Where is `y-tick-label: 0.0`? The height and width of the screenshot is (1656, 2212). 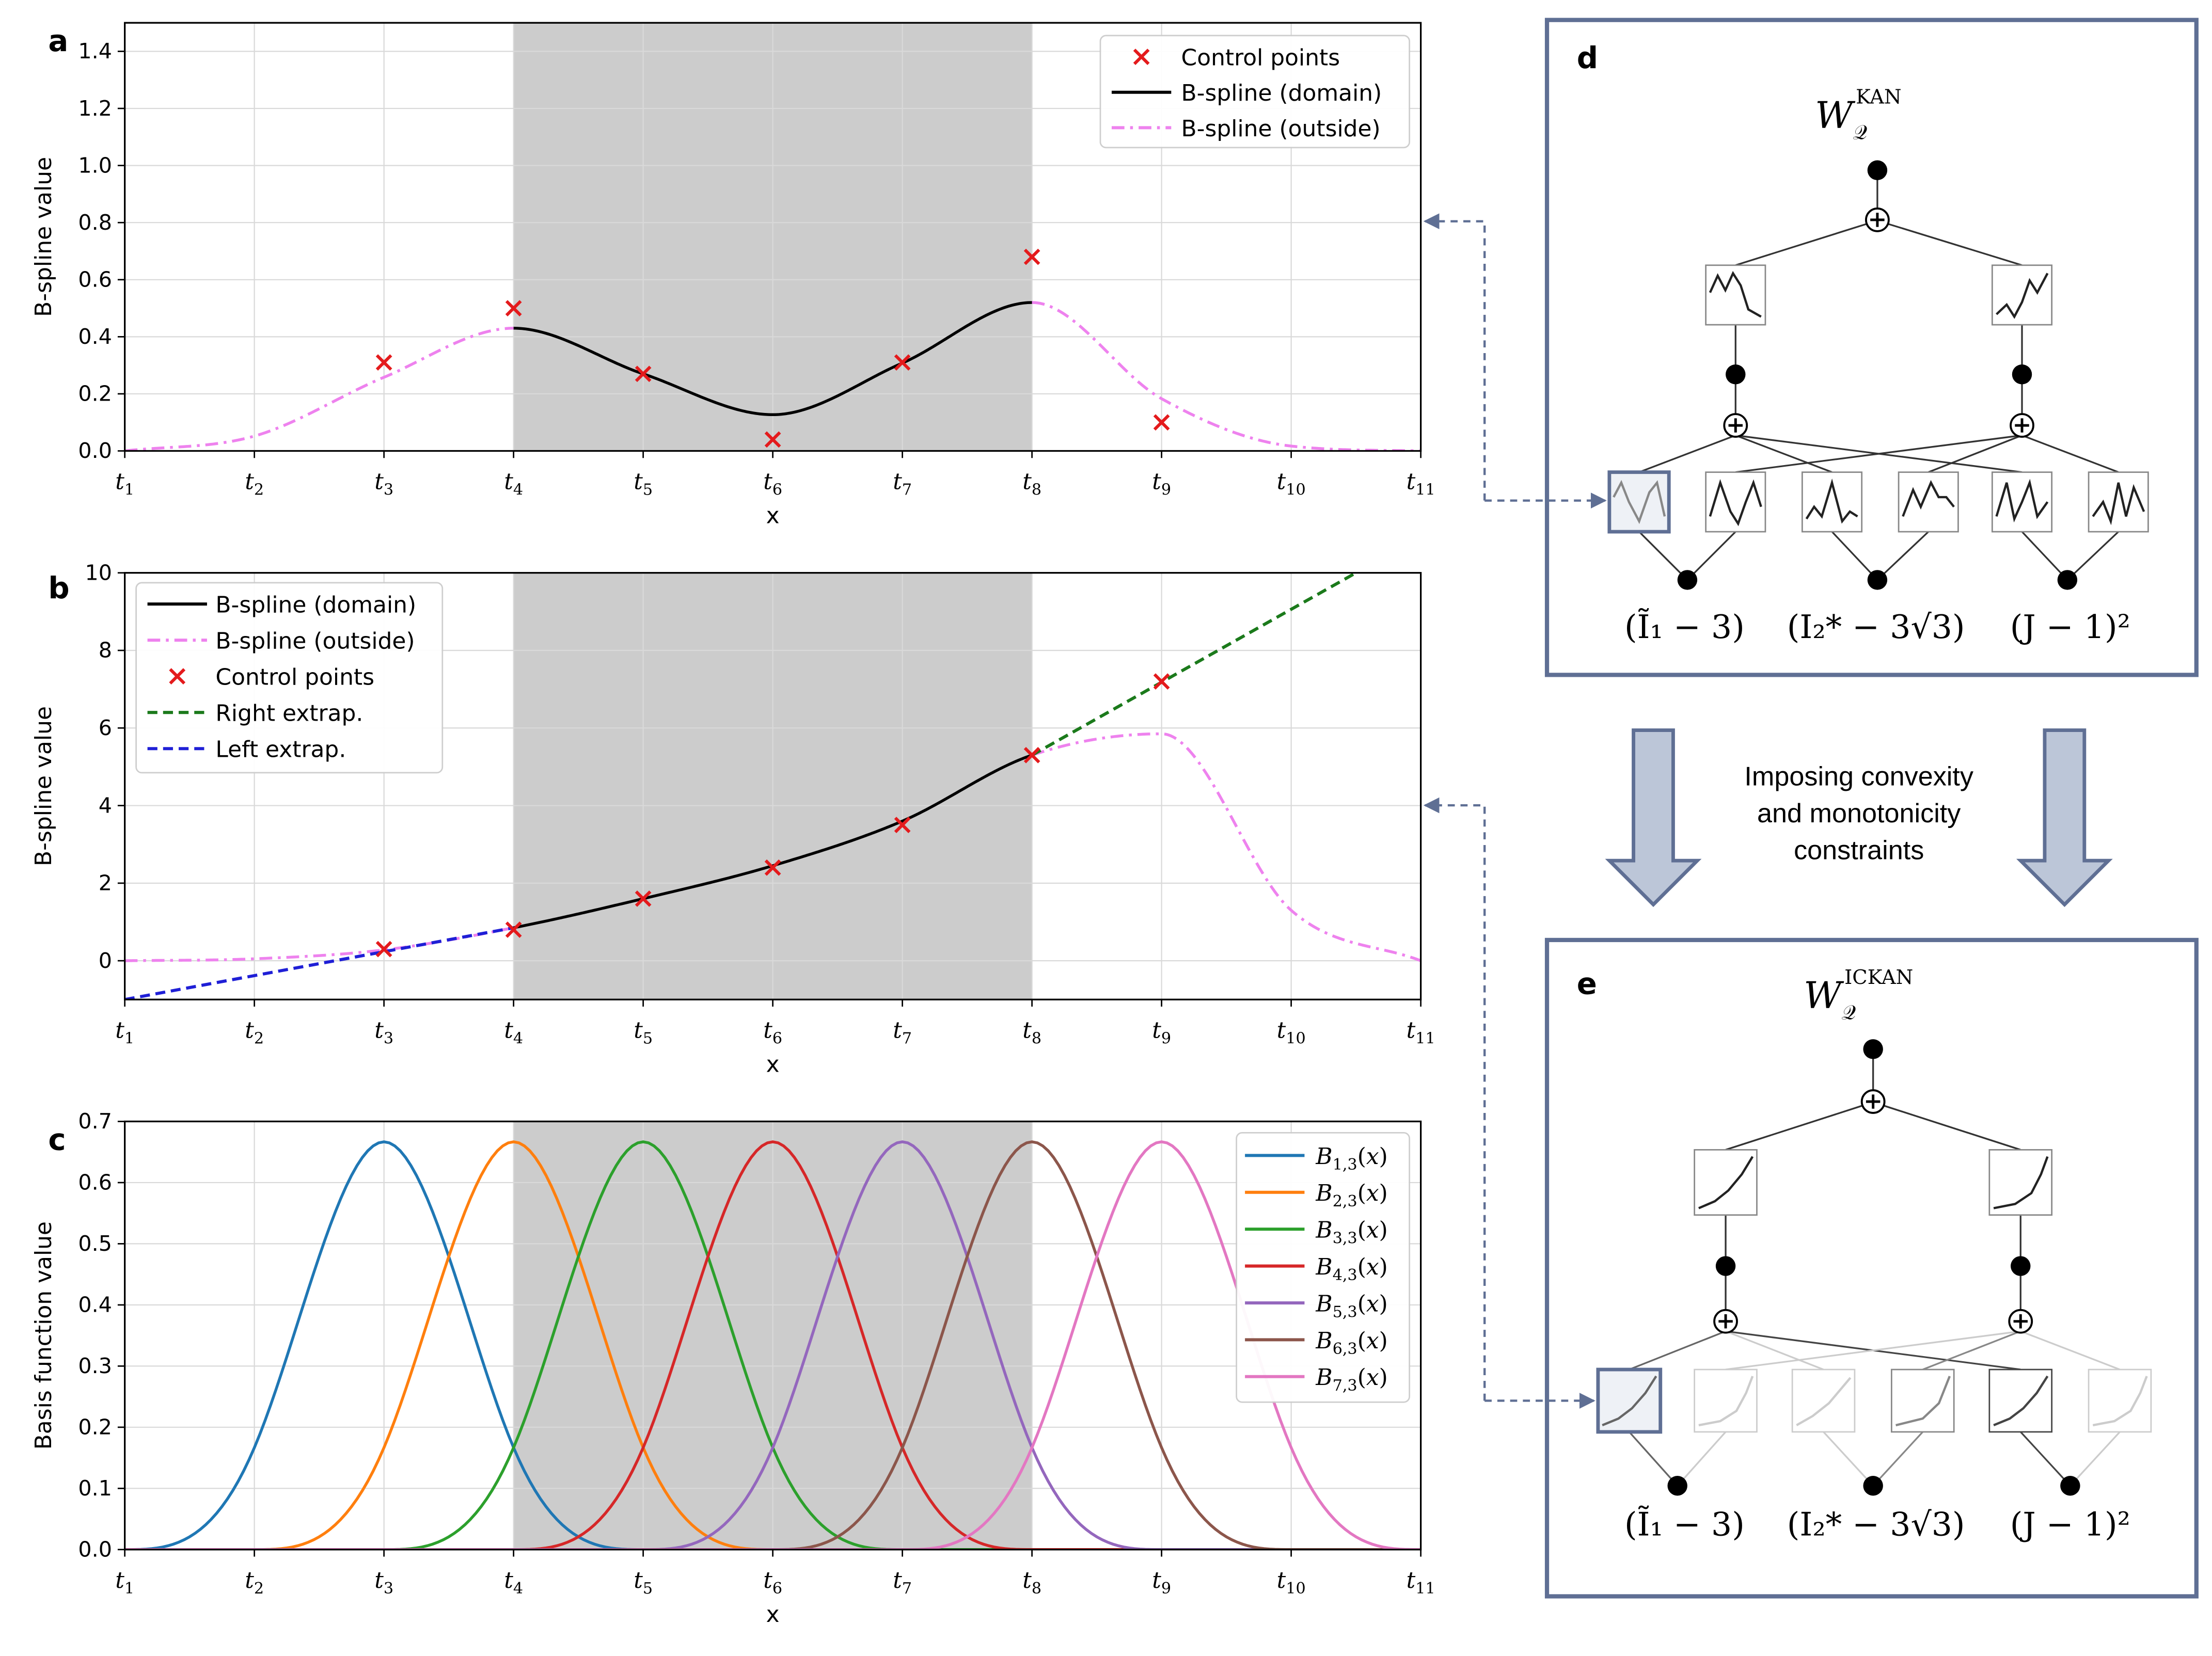 y-tick-label: 0.0 is located at coordinates (95, 1550).